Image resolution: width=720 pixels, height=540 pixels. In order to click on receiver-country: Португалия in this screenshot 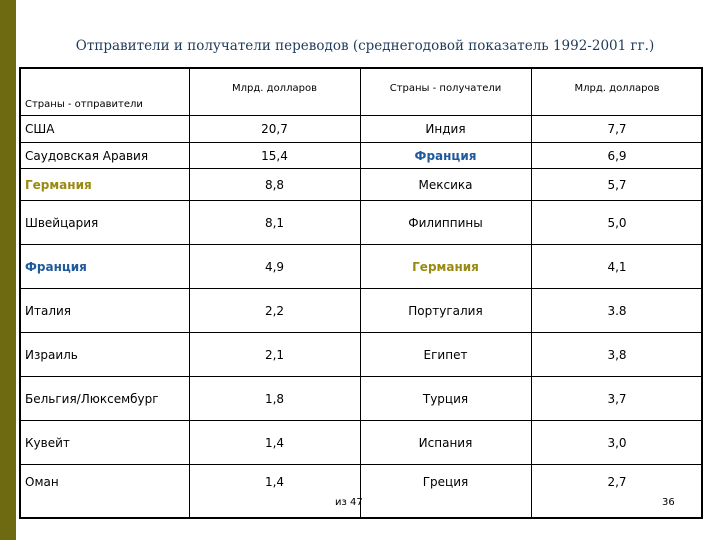, I will do `click(445, 310)`.